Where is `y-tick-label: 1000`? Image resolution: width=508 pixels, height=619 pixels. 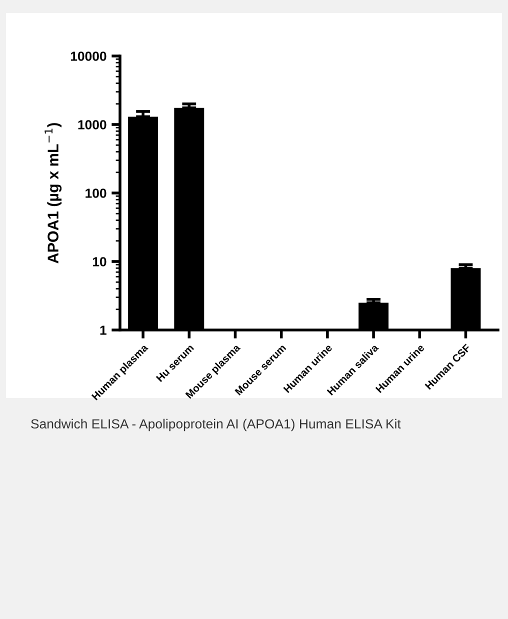
y-tick-label: 1000 is located at coordinates (92, 125).